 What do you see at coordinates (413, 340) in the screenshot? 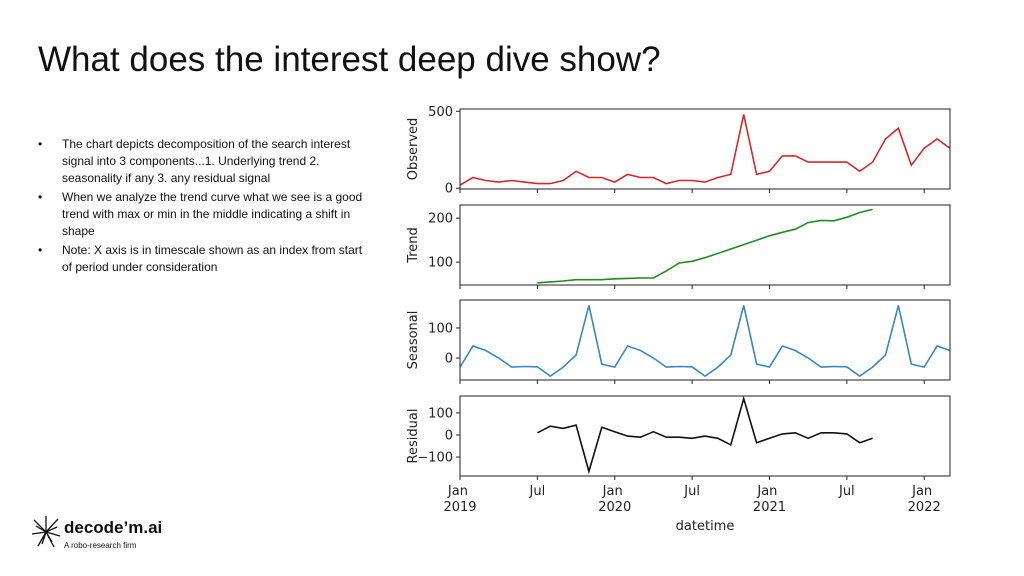
I see `y-axis-label: Seasonal` at bounding box center [413, 340].